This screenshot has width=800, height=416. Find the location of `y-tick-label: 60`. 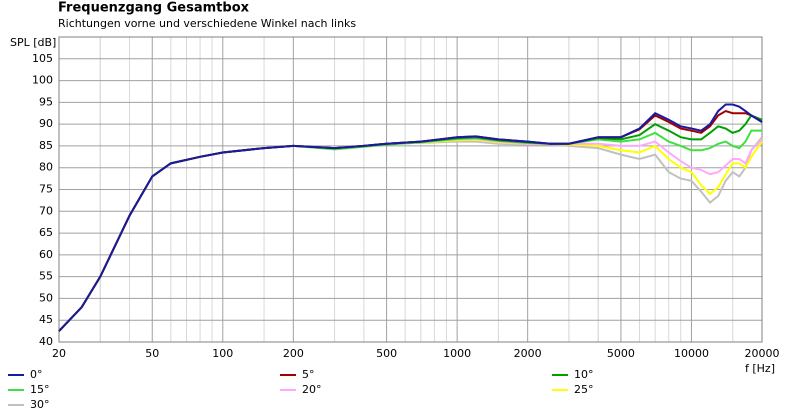

y-tick-label: 60 is located at coordinates (46, 254).